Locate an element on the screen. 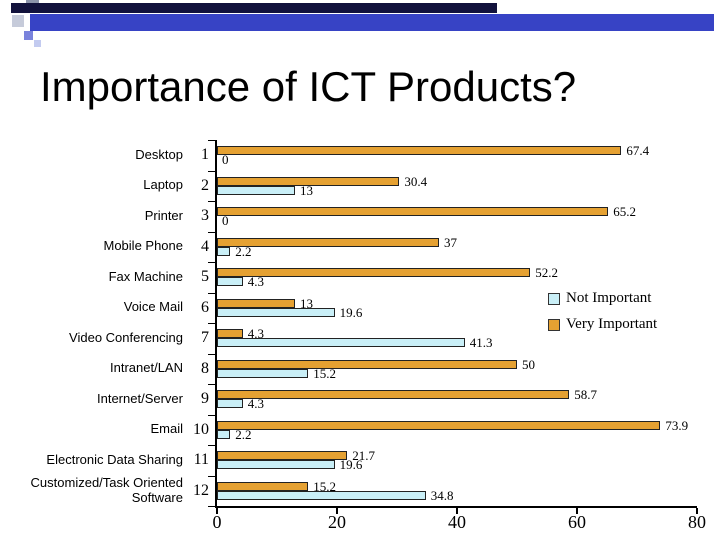  value-label-very-important: 37 is located at coordinates (450, 242).